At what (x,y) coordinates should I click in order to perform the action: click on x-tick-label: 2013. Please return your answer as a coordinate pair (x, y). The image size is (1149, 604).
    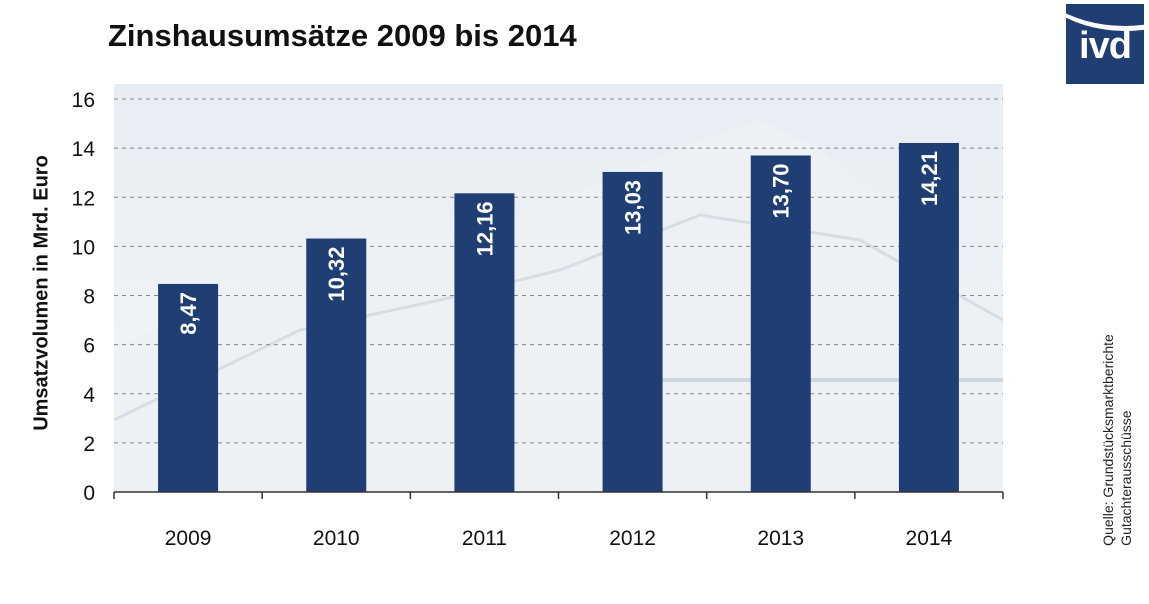
    Looking at the image, I should click on (780, 538).